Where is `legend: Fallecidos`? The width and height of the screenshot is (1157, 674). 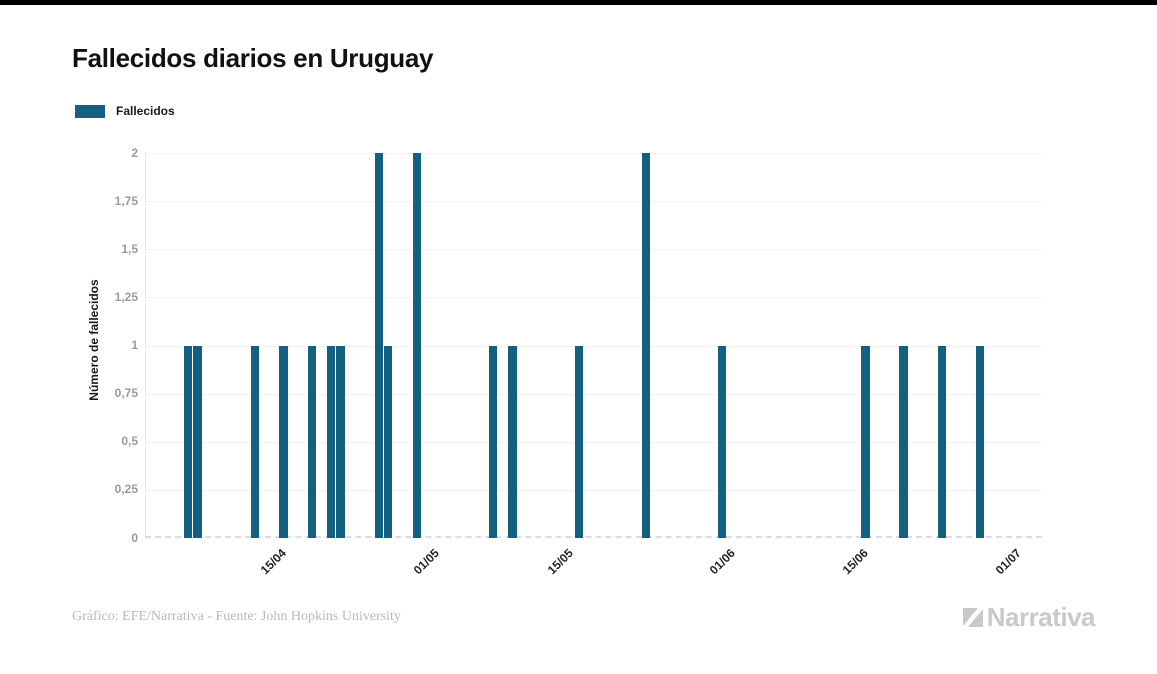 legend: Fallecidos is located at coordinates (125, 111).